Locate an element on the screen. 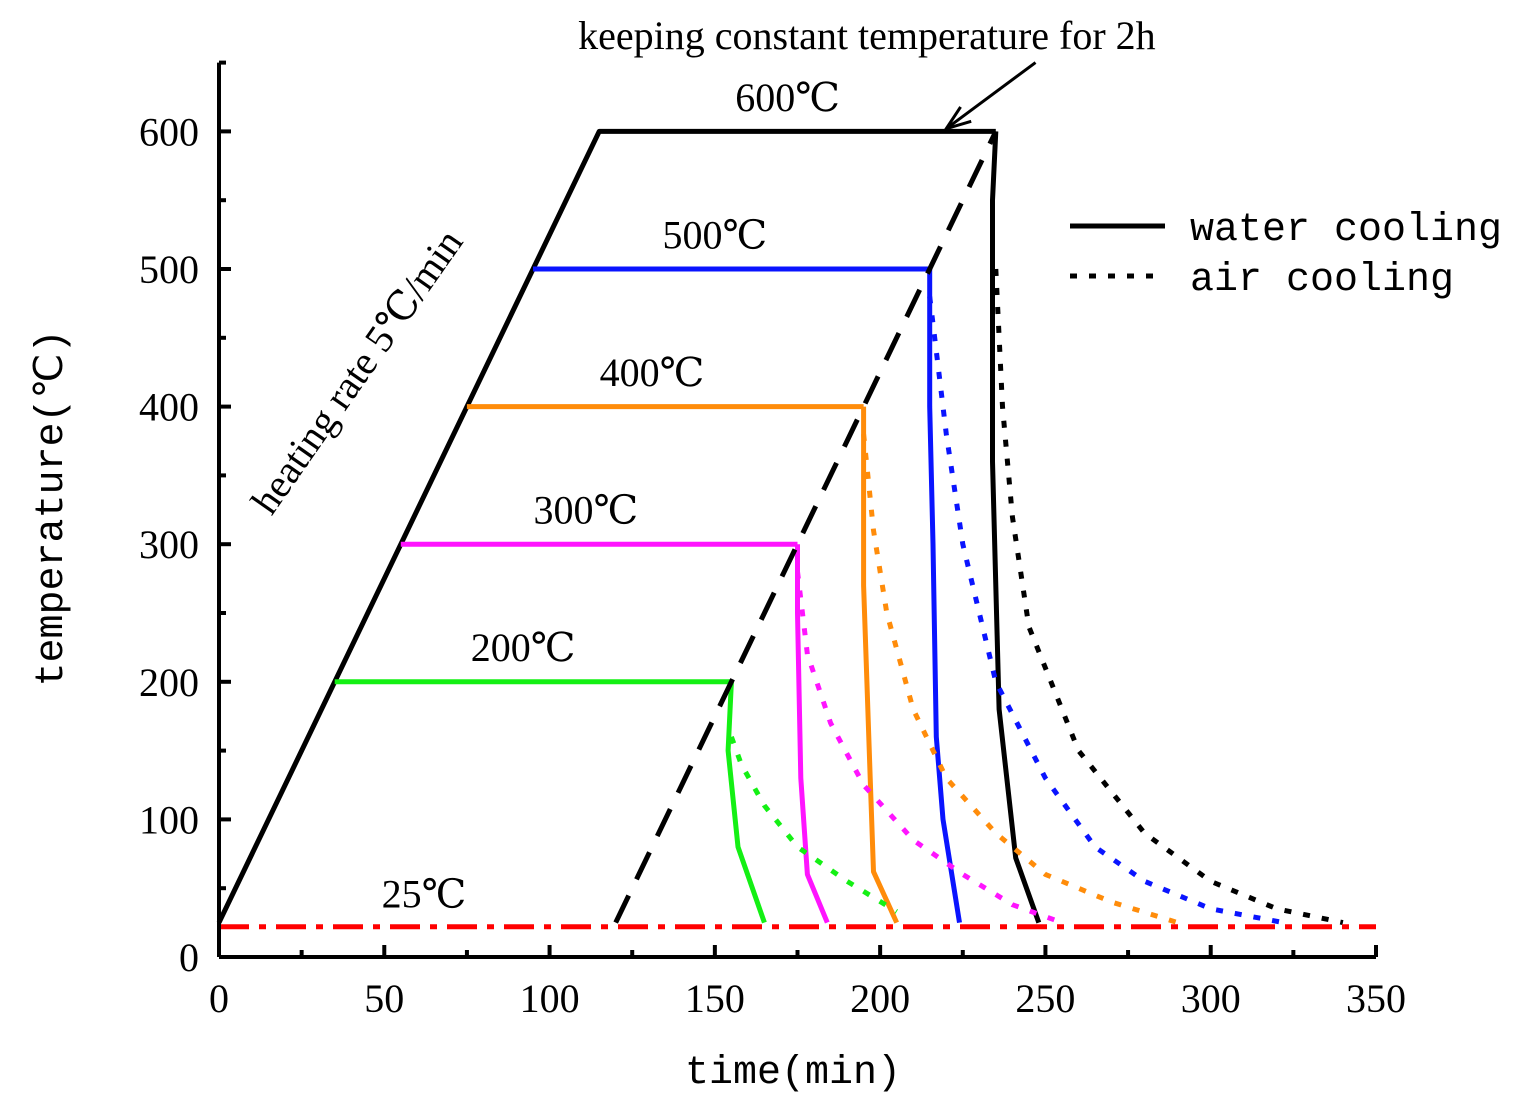 The image size is (1523, 1116). x-tick-label: 200 is located at coordinates (880, 998).